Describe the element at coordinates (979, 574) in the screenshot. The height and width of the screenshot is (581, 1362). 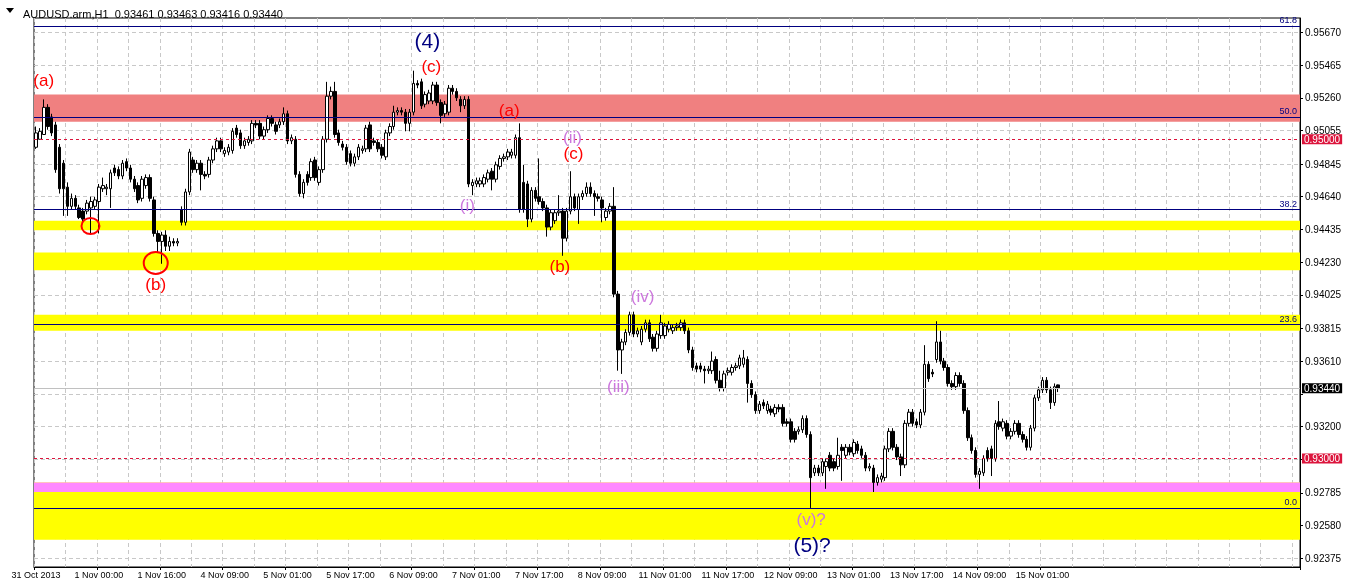
I see `x-tick-label: 14 Nov 09:00` at that location.